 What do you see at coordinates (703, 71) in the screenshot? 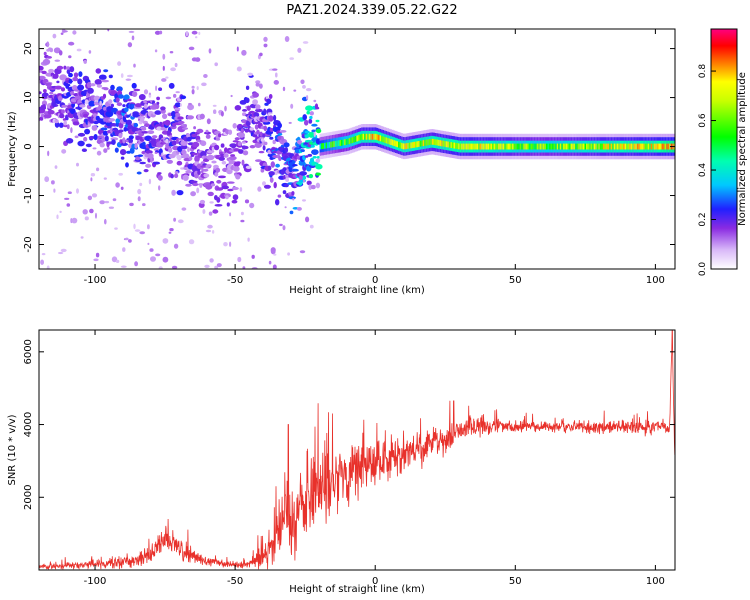
I see `colorbar-tick-label: 0.8` at bounding box center [703, 71].